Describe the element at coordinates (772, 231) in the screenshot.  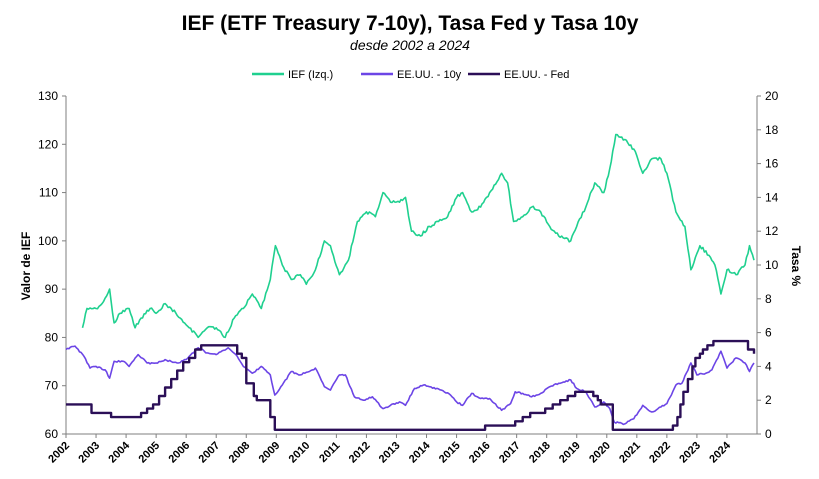
I see `y-tick-label-right: 12` at that location.